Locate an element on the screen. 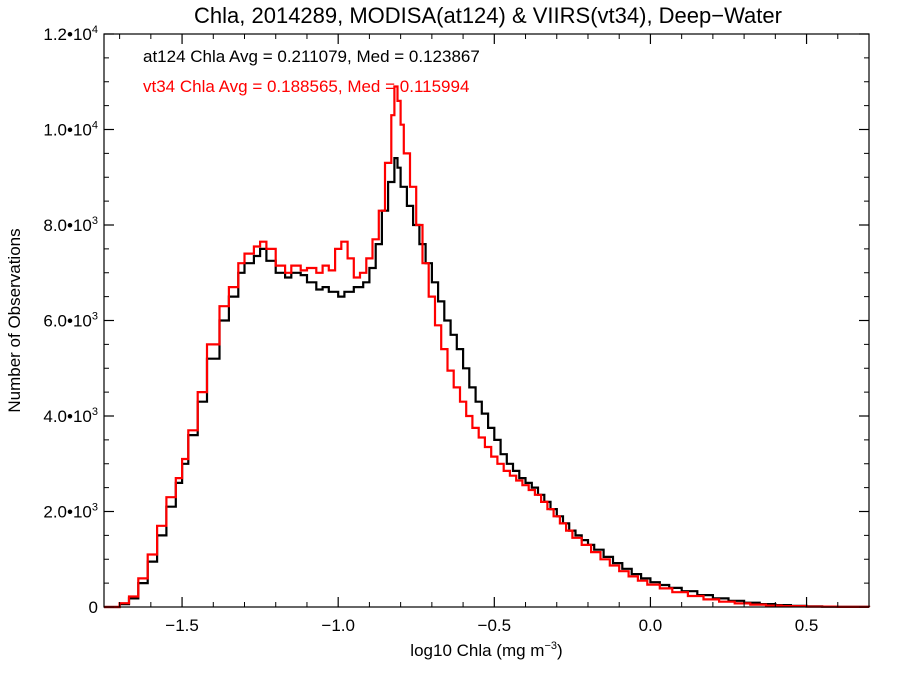 The image size is (900, 675). x-tick-label: 0.0 is located at coordinates (651, 625).